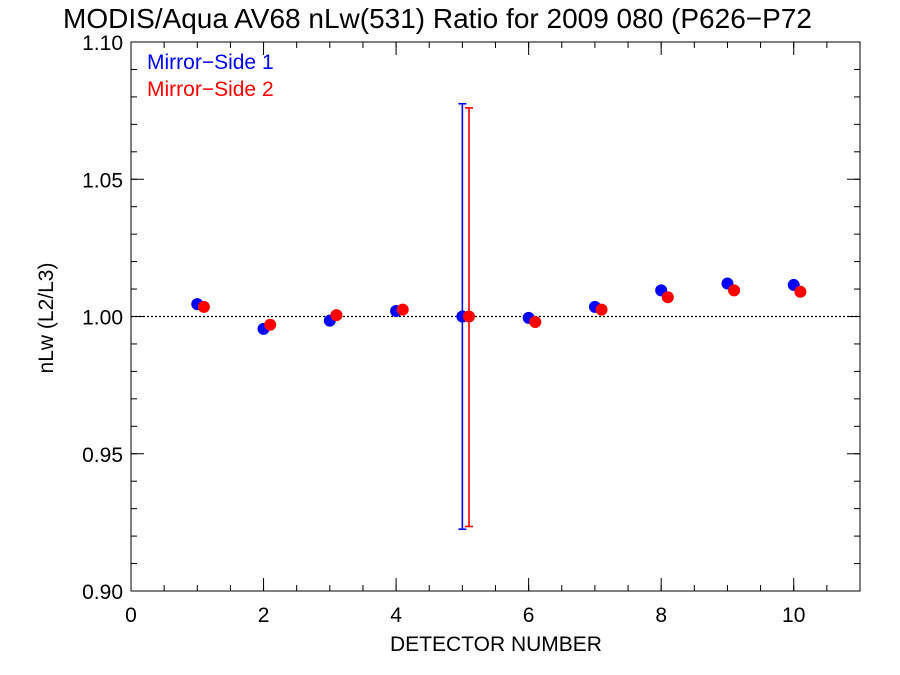 Image resolution: width=900 pixels, height=675 pixels. I want to click on y-tick-label: 1.05, so click(102, 180).